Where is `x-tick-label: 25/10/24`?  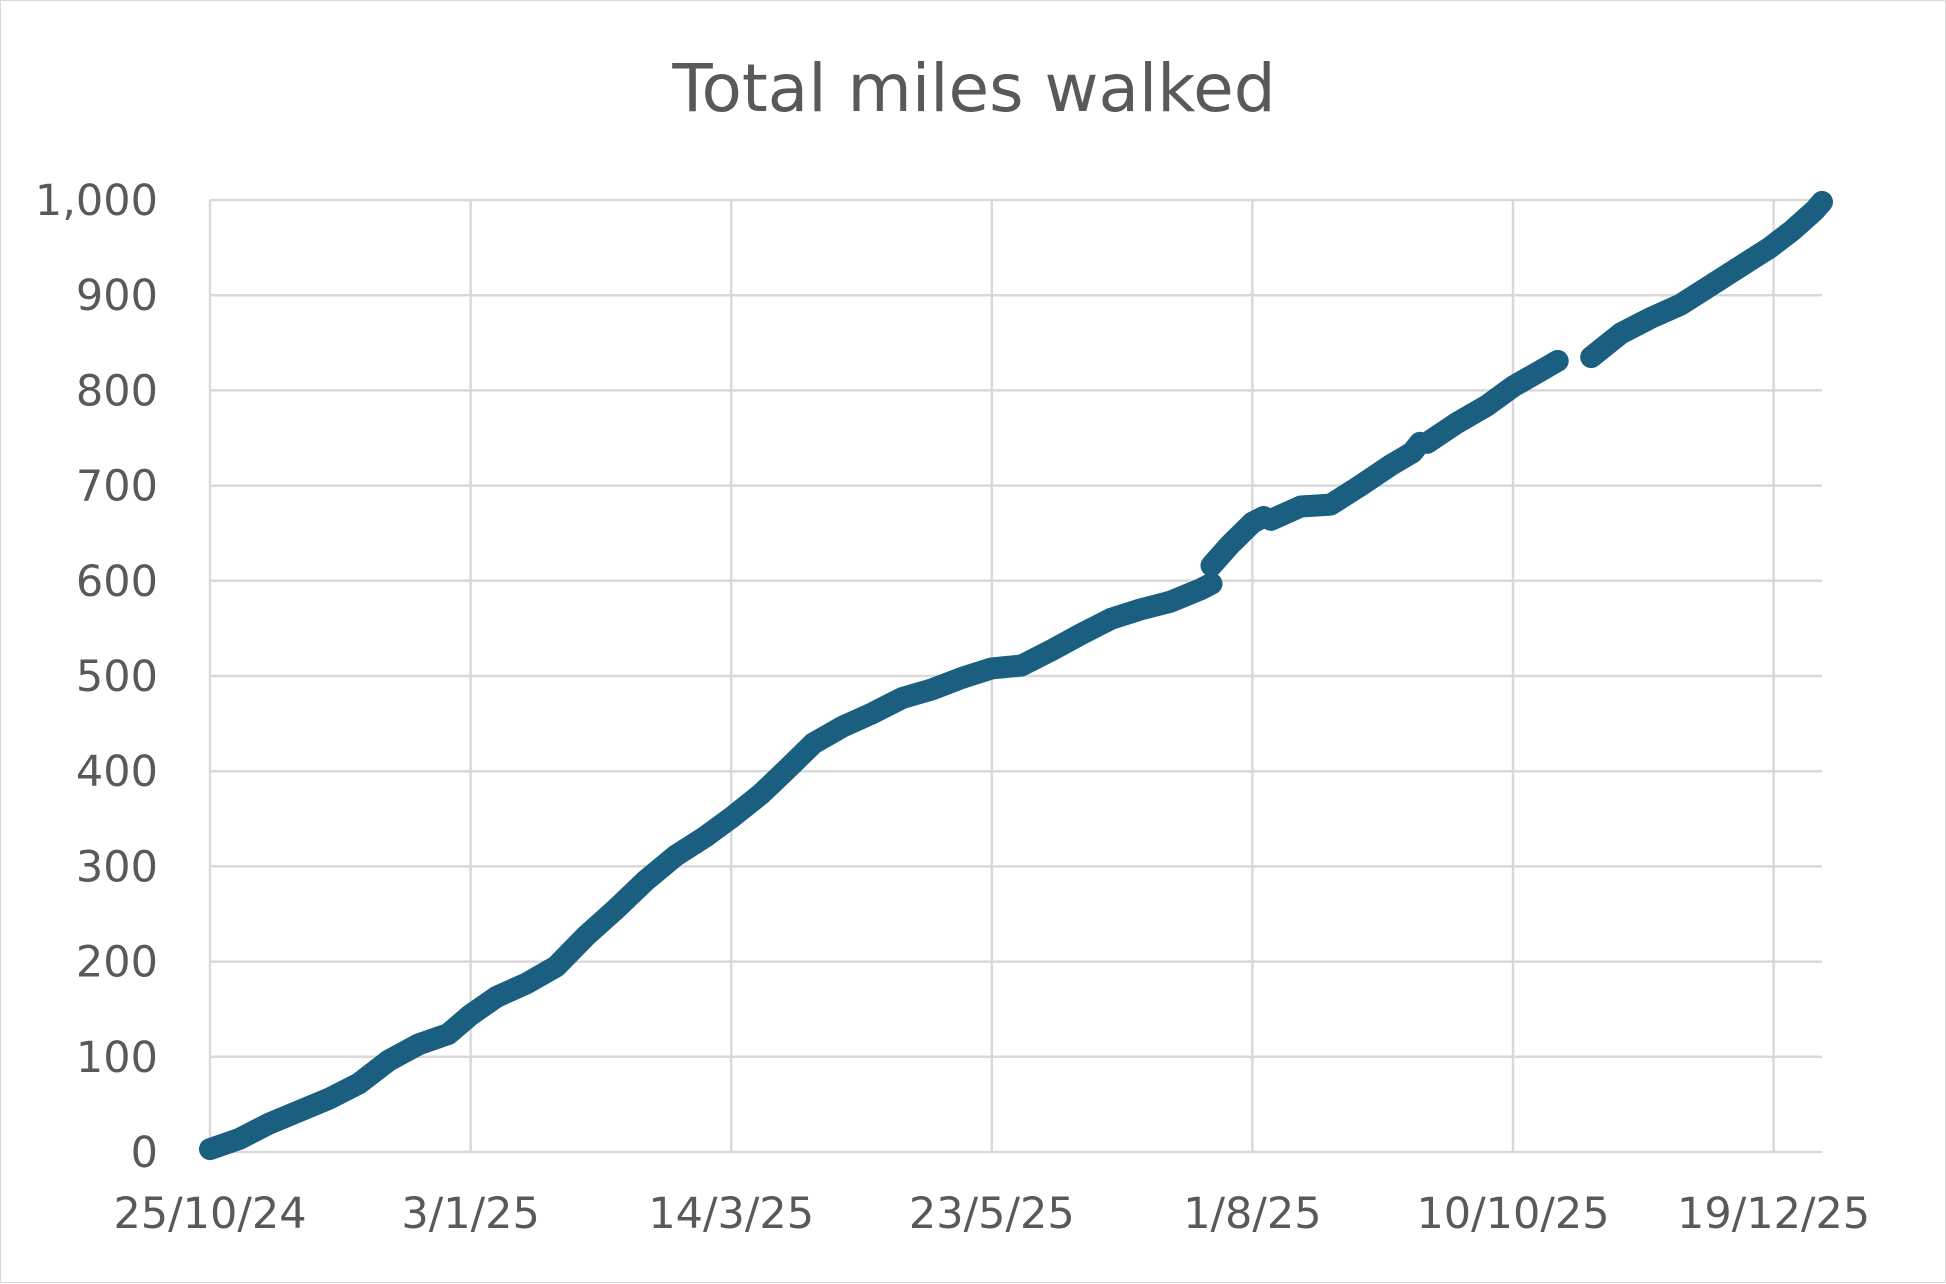 x-tick-label: 25/10/24 is located at coordinates (209, 1214).